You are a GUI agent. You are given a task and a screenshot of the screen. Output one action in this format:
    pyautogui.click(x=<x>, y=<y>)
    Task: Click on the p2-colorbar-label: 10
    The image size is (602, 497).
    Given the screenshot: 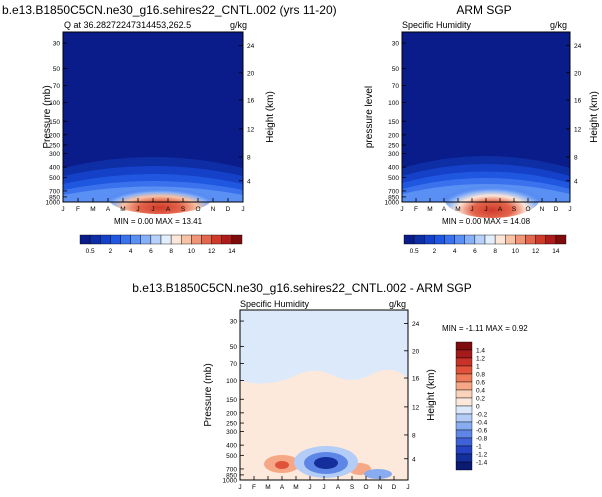 What is the action you would take?
    pyautogui.click(x=516, y=251)
    